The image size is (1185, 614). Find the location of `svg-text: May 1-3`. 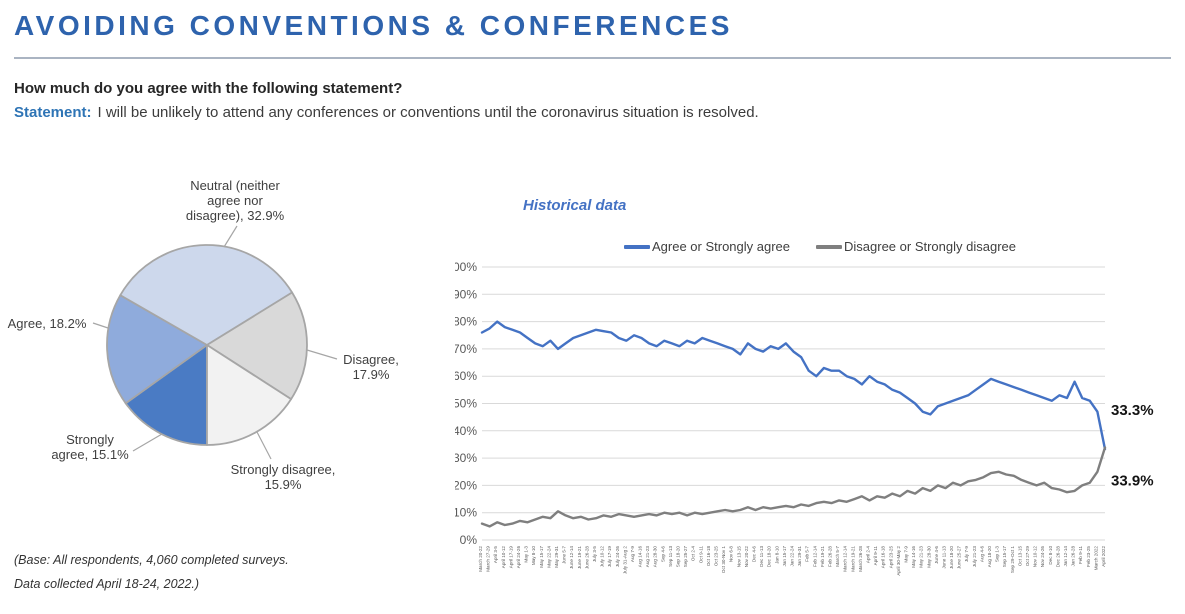

svg-text: May 1-3 is located at coordinates (526, 554).